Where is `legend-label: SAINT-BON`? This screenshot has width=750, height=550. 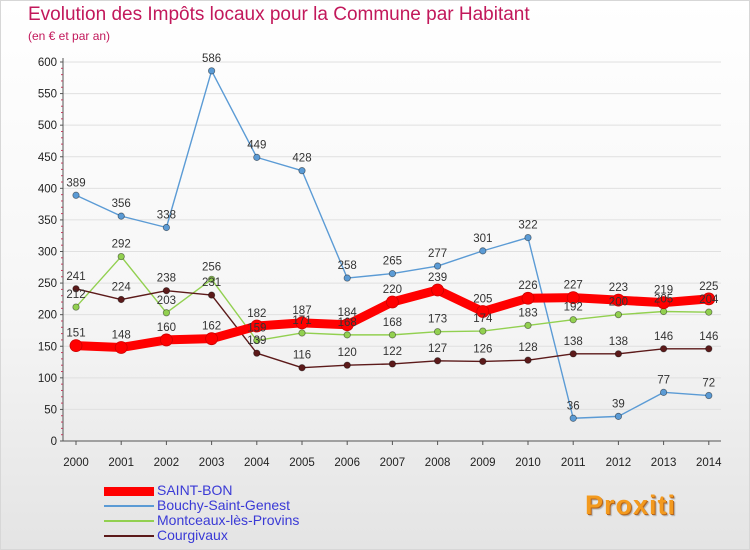 legend-label: SAINT-BON is located at coordinates (195, 490).